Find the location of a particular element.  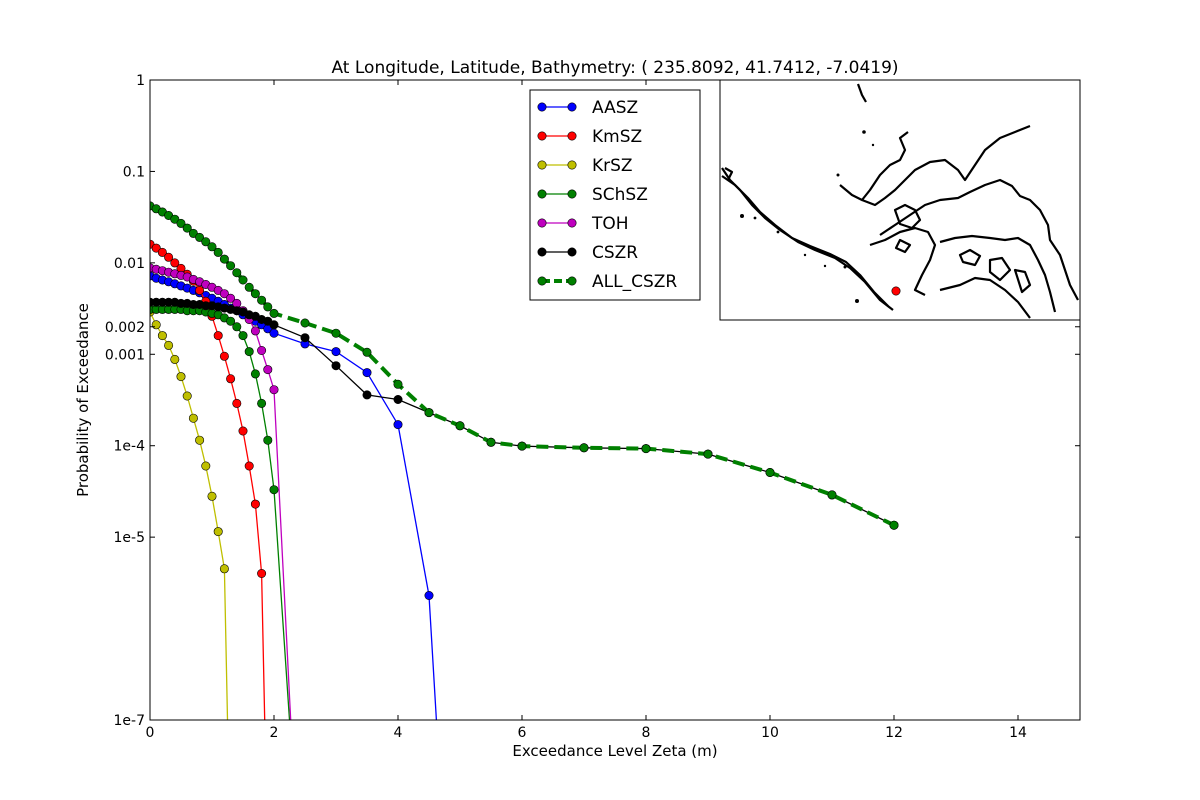

y-tick-label: 0.002 is located at coordinates (125, 328).